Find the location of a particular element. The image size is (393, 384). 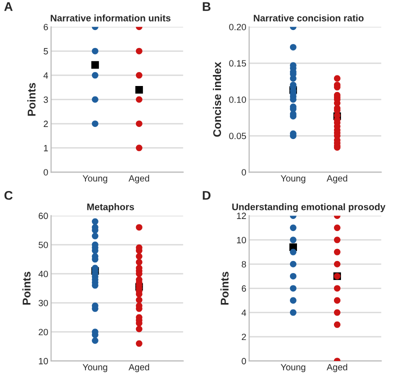

y-tick-label: 0.20 is located at coordinates (237, 27).